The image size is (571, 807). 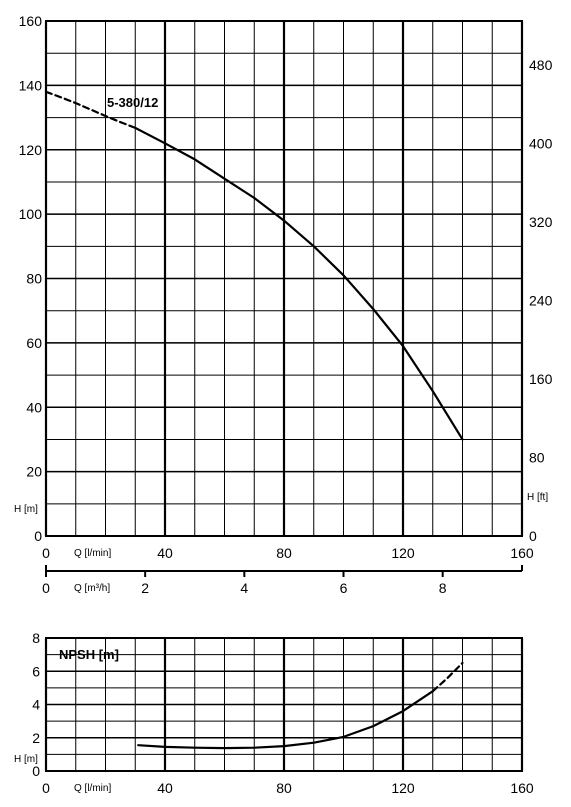 I want to click on head-chart-y-tick-label: 160, so click(x=31, y=21).